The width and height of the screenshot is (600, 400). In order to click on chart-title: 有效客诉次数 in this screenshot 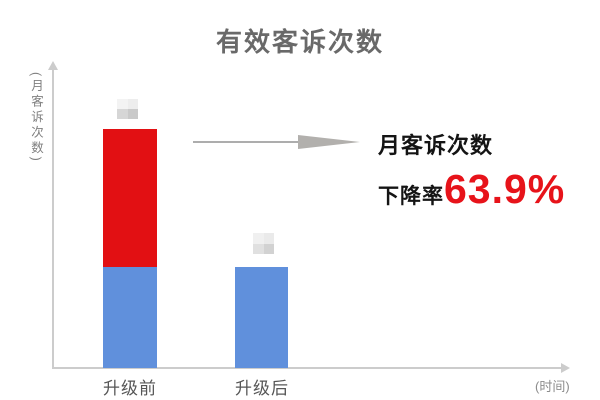, I will do `click(299, 42)`.